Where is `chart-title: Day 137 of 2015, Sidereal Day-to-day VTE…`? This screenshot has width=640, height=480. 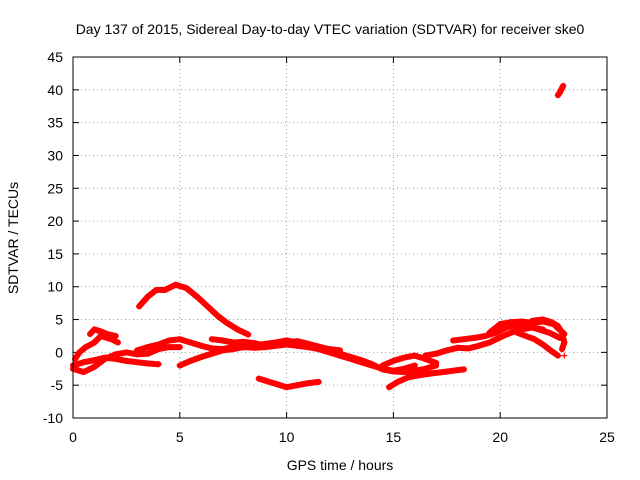 chart-title: Day 137 of 2015, Sidereal Day-to-day VTE… is located at coordinates (330, 29).